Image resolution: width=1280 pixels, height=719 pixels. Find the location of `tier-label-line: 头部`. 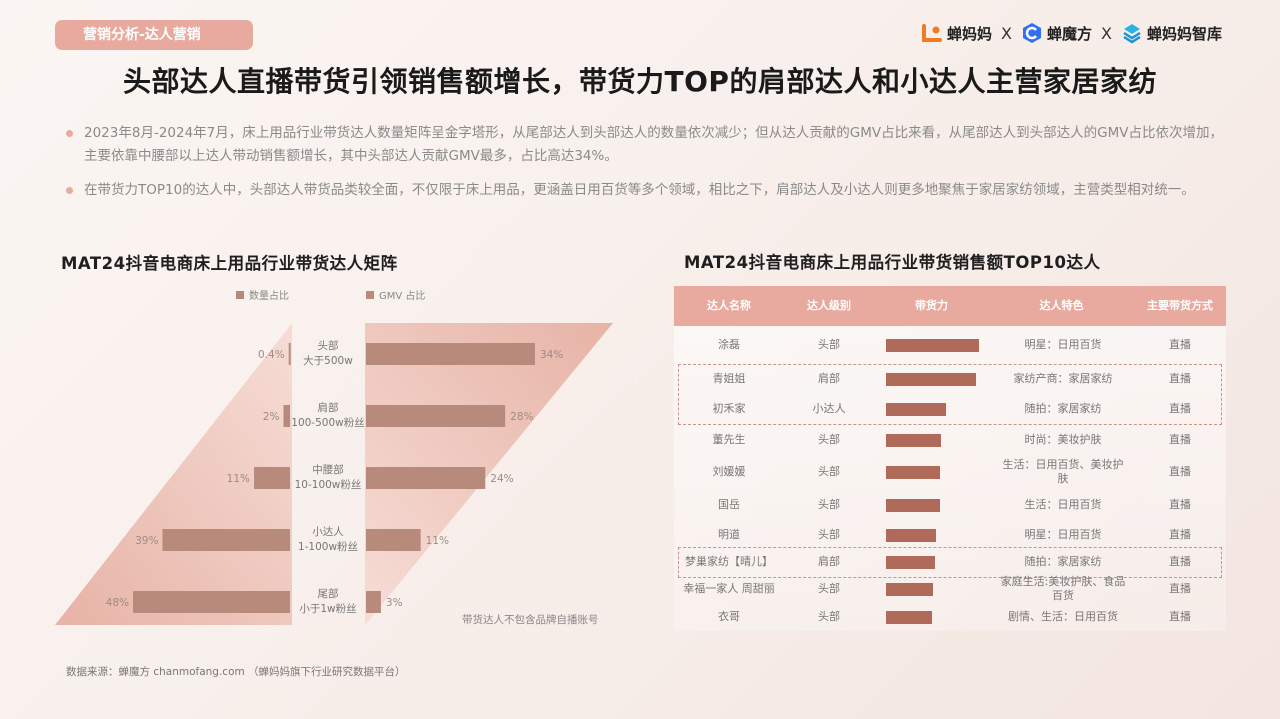

tier-label-line: 头部 is located at coordinates (328, 346).